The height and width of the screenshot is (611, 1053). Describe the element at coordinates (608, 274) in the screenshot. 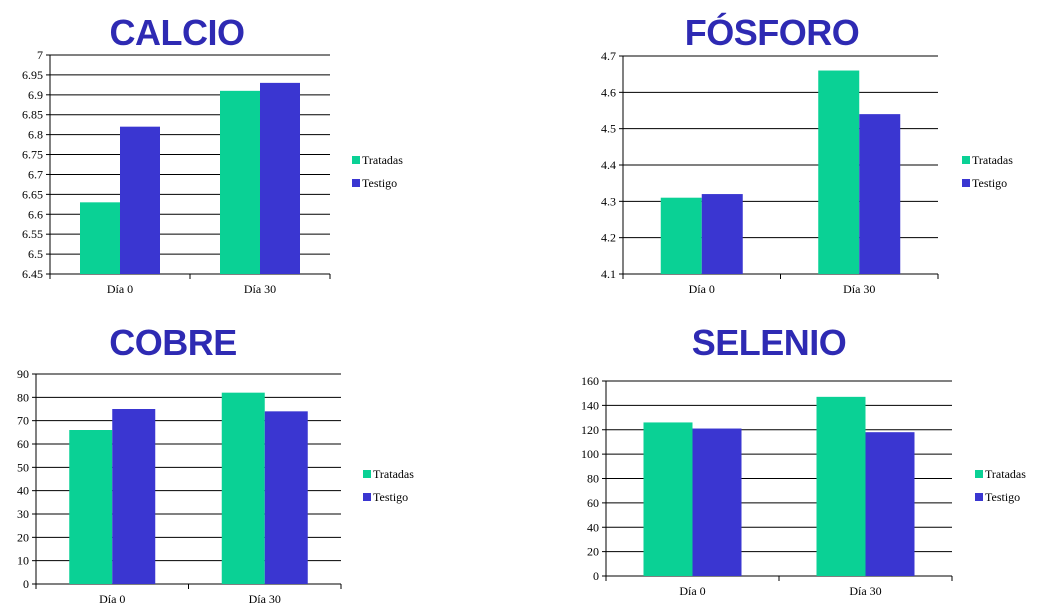

I see `fosforo-y-tick-label: 4.1` at that location.